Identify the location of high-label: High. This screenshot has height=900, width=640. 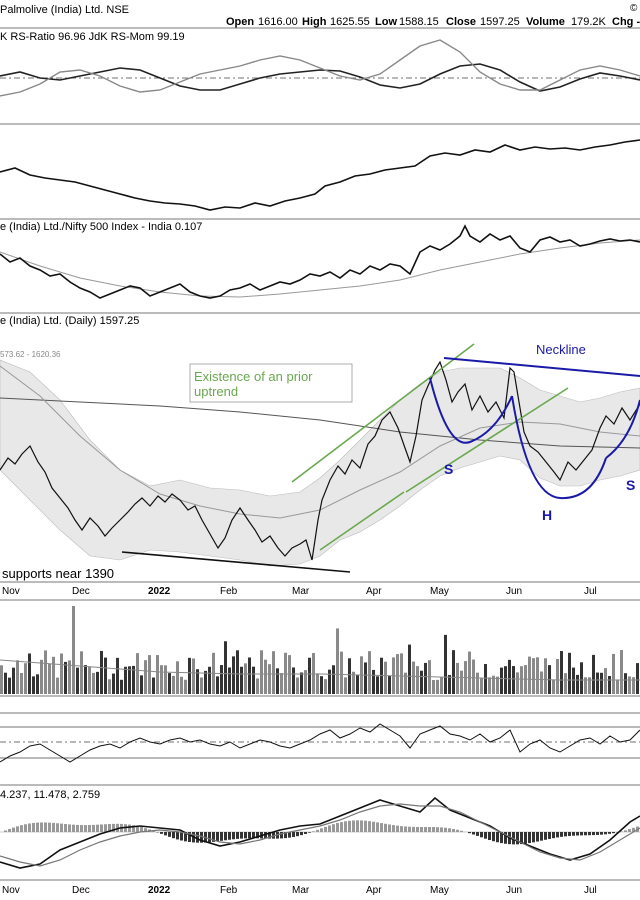
(314, 22).